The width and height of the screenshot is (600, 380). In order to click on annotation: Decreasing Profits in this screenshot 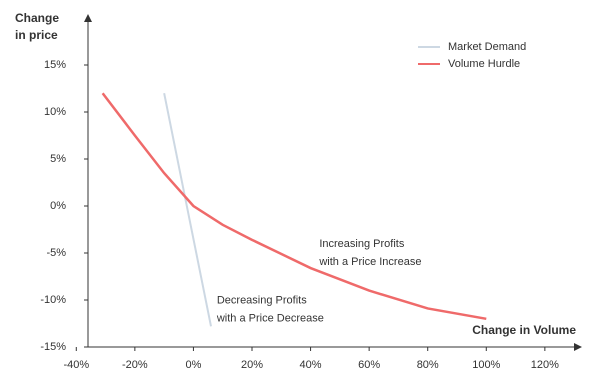, I will do `click(262, 300)`.